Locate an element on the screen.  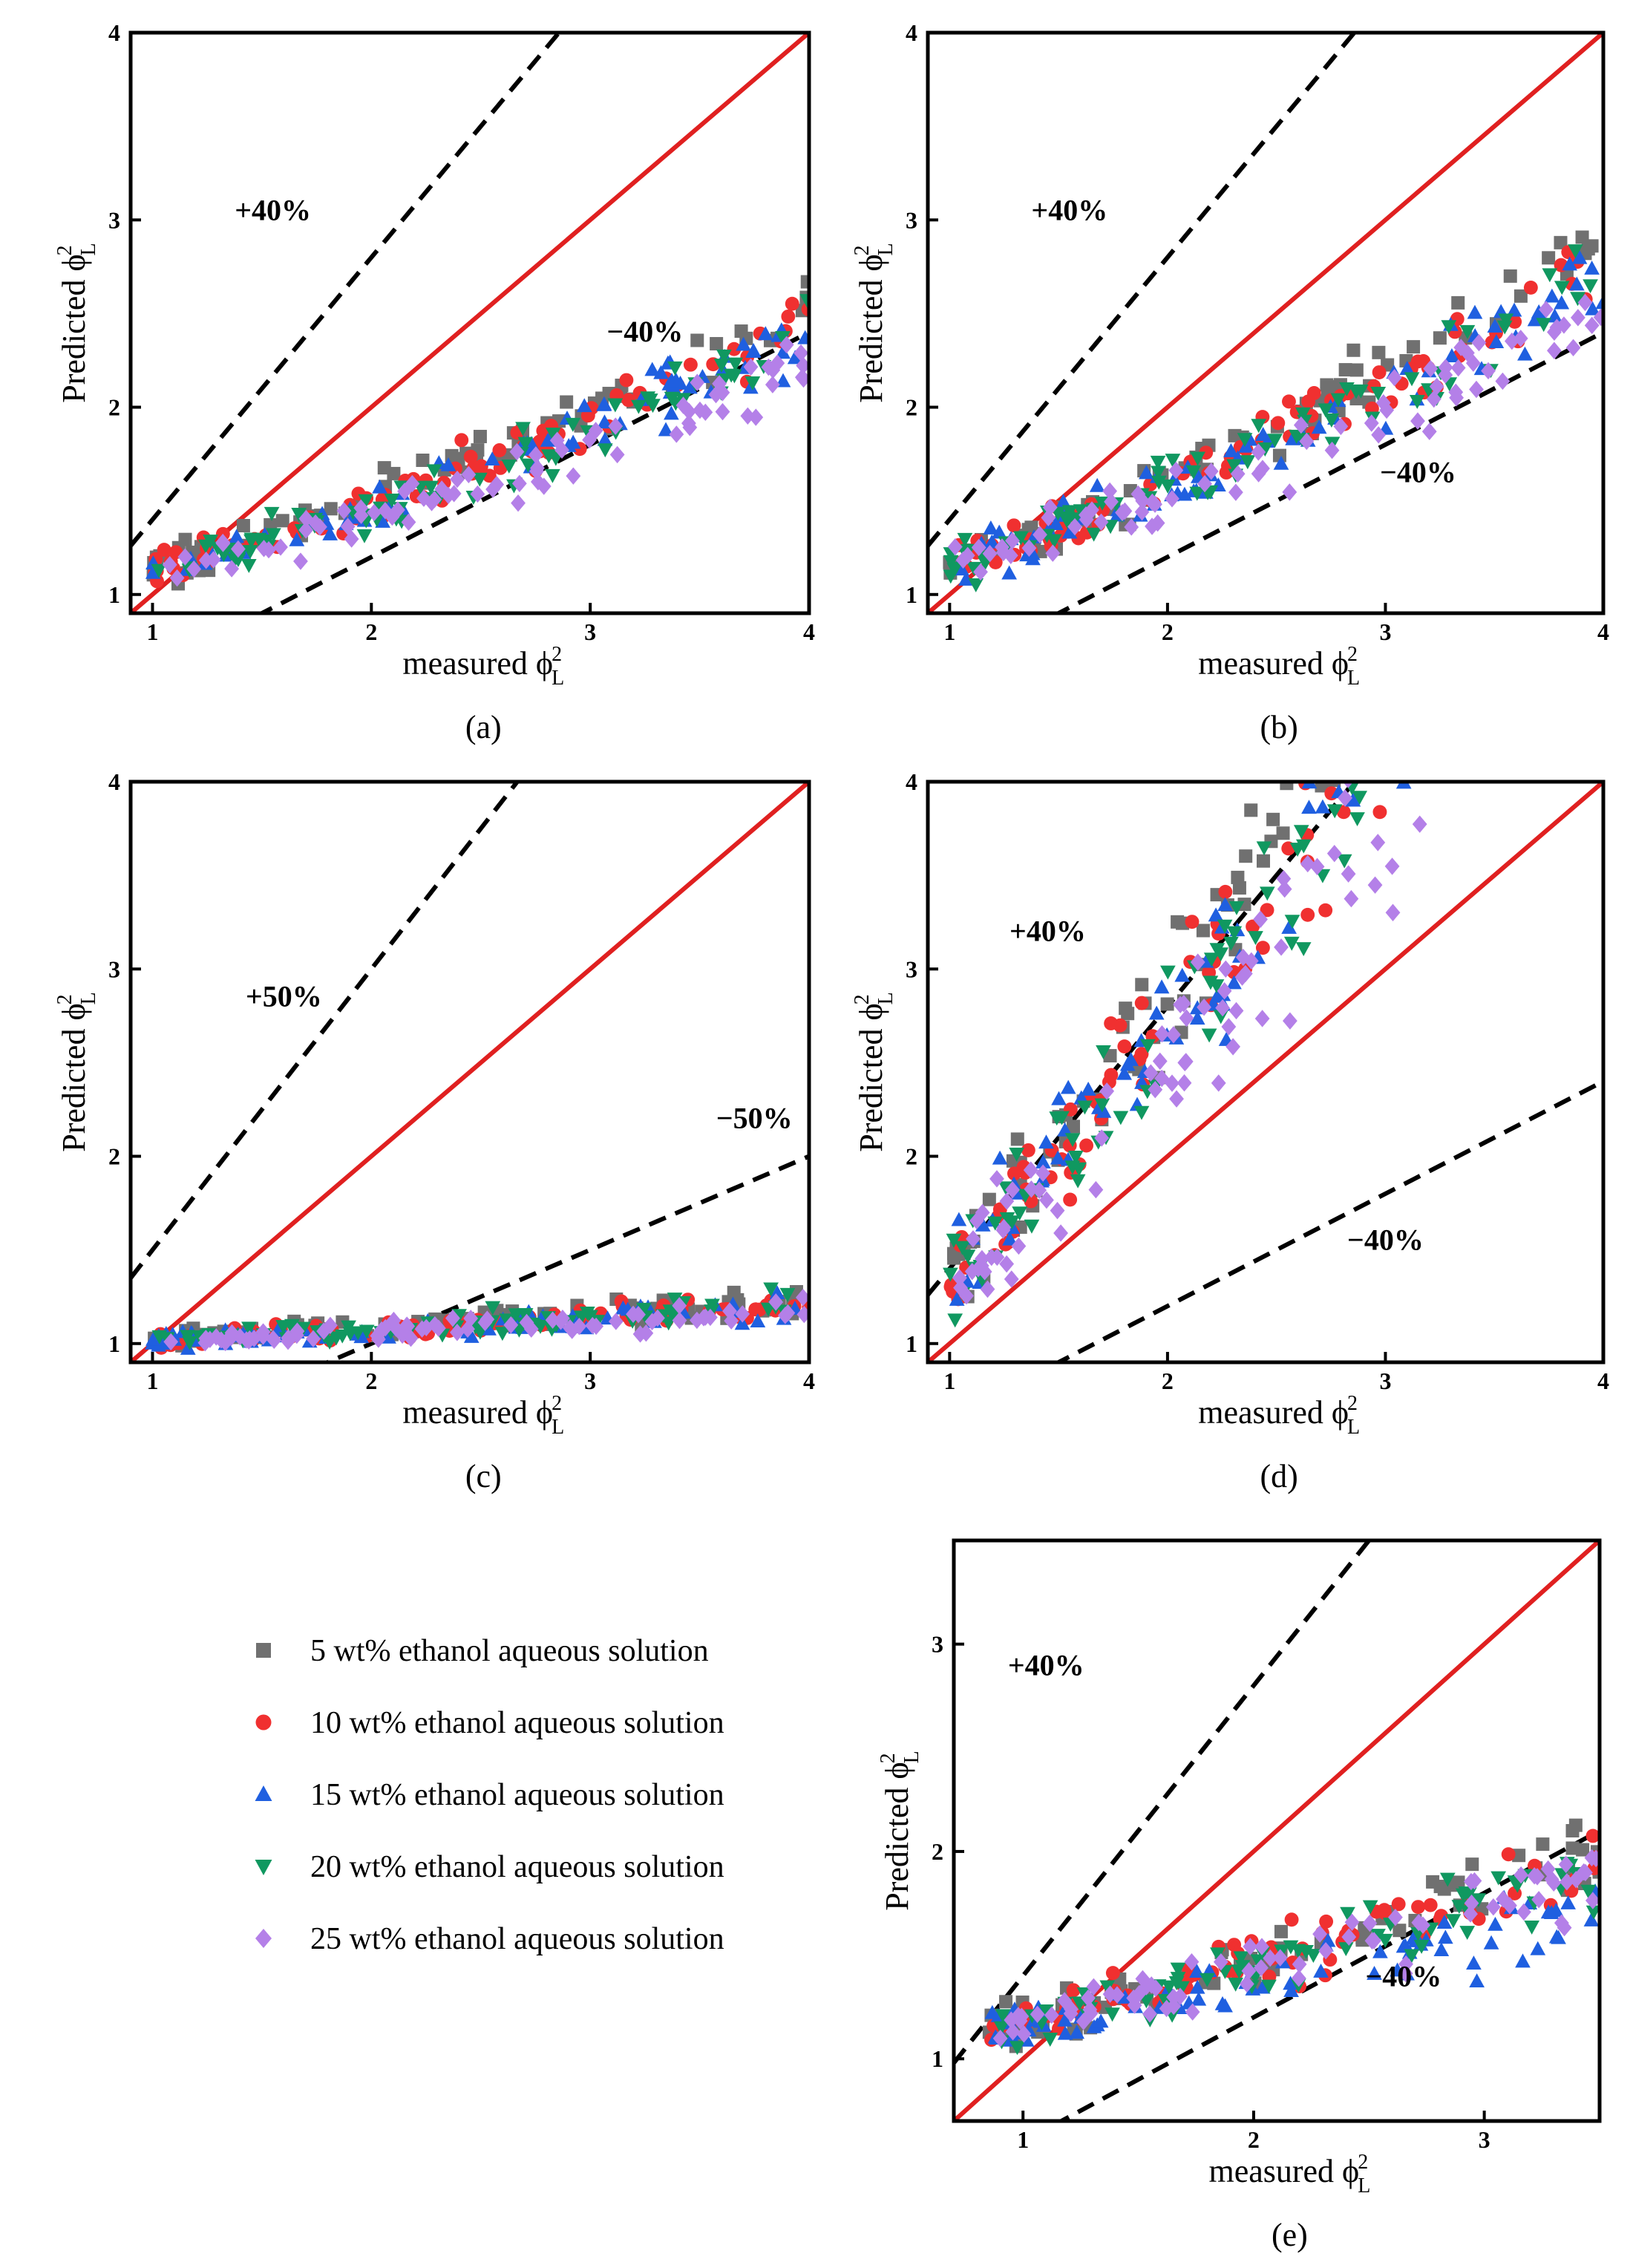
lower-band-label: −40% is located at coordinates (644, 331).